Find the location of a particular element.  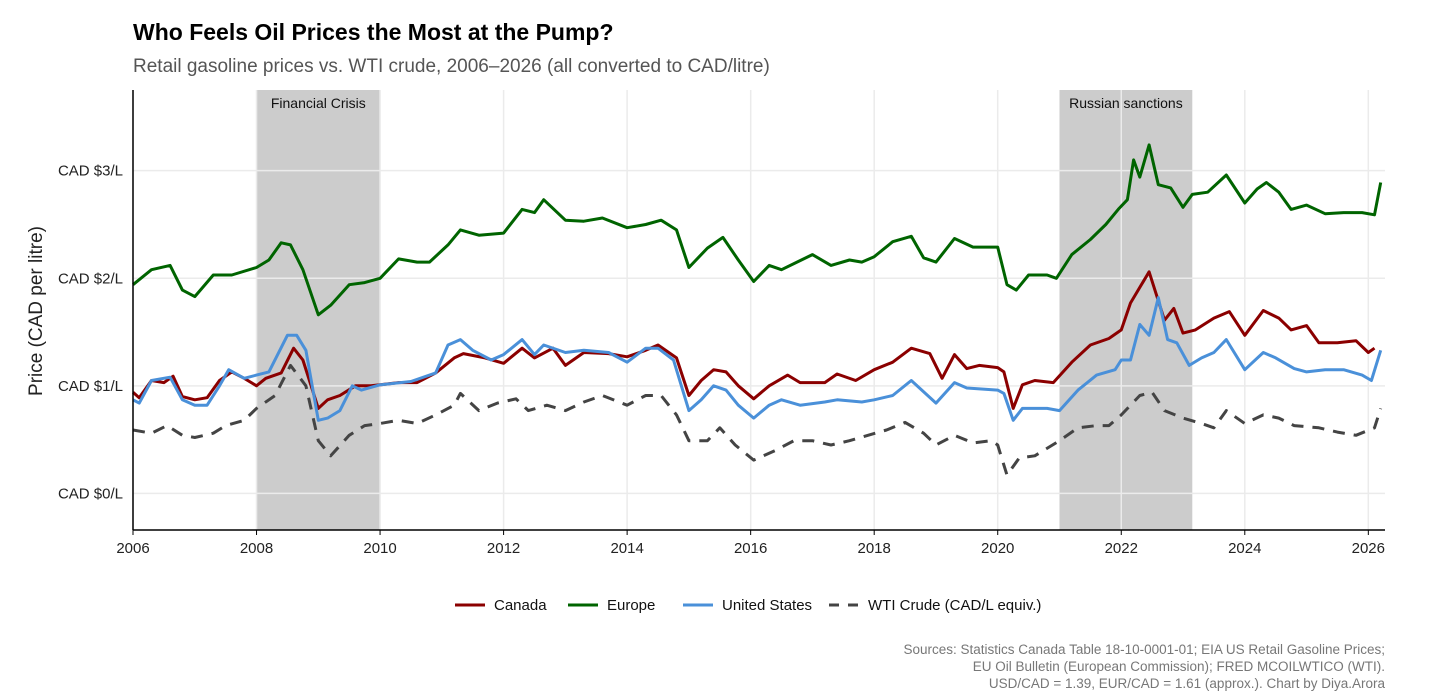

x-tick-label: 2006 is located at coordinates (132, 548).